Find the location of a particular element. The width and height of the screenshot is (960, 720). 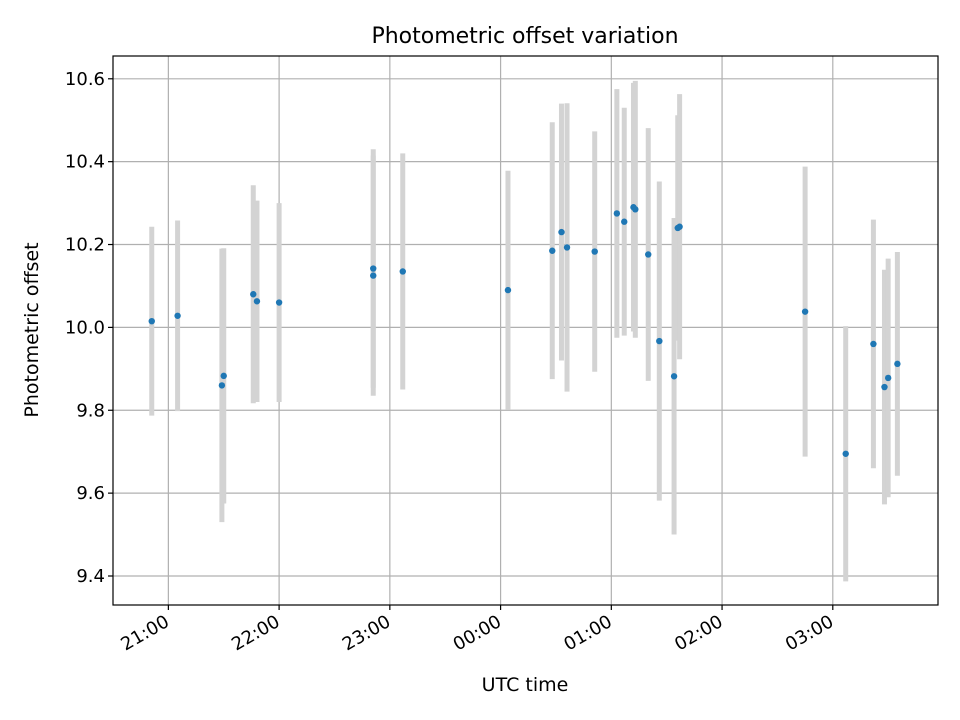

y-axis-label: Photometric offset is located at coordinates (32, 329).